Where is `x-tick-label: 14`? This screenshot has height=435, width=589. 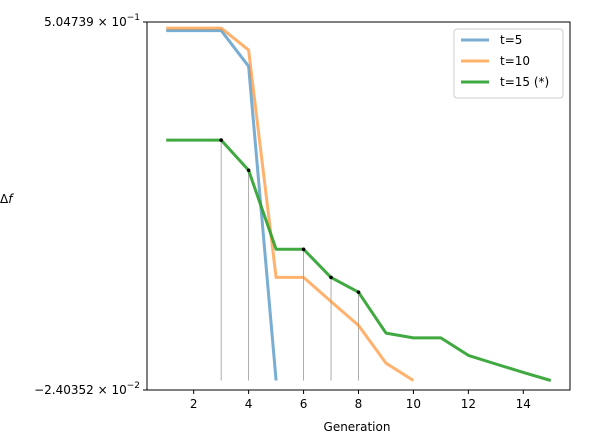
x-tick-label: 14 is located at coordinates (523, 404).